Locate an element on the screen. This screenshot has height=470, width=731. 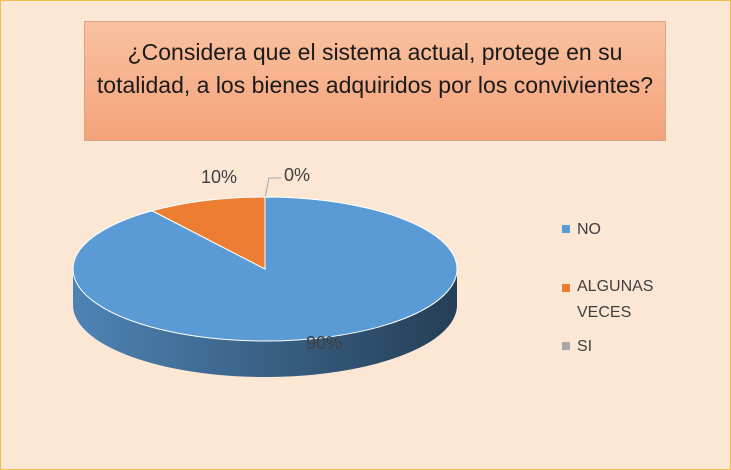
data-label: 0% is located at coordinates (297, 175).